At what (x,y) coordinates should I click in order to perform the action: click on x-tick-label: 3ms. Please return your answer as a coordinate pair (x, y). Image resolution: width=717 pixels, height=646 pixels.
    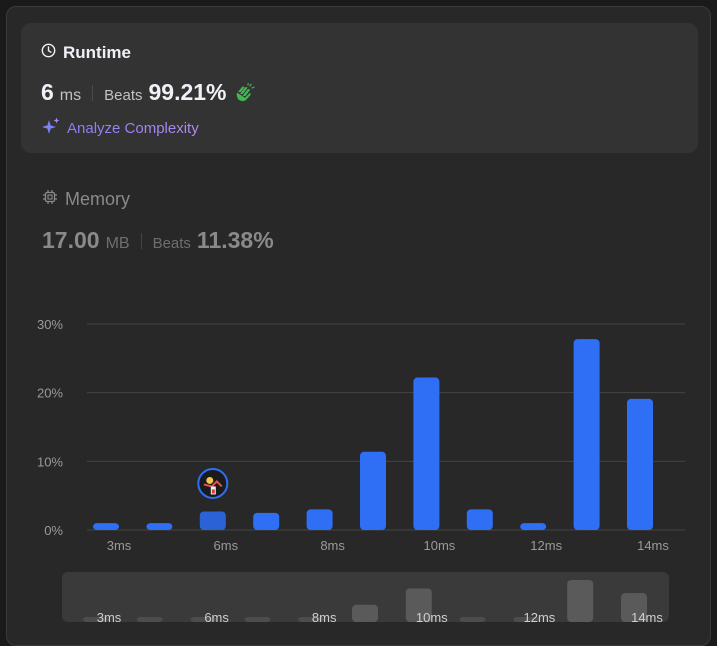
    Looking at the image, I should click on (119, 545).